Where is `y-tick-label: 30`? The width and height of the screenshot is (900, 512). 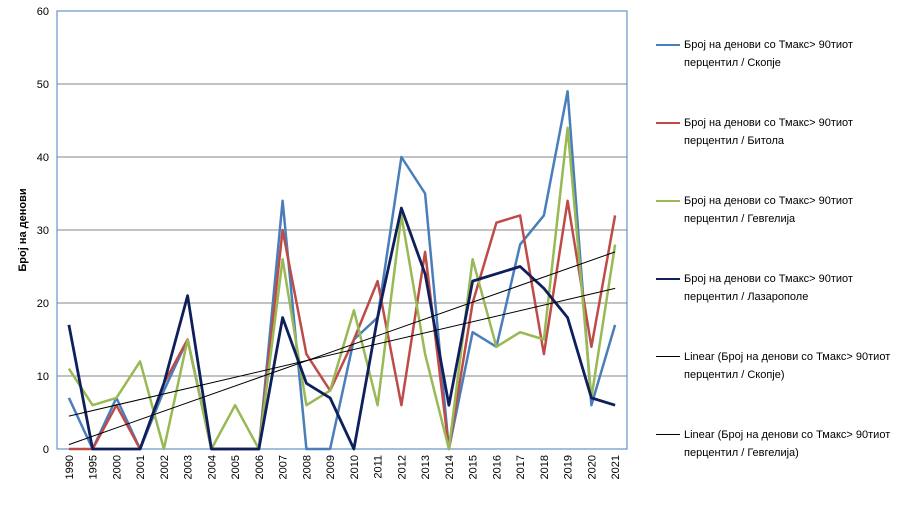 y-tick-label: 30 is located at coordinates (43, 231).